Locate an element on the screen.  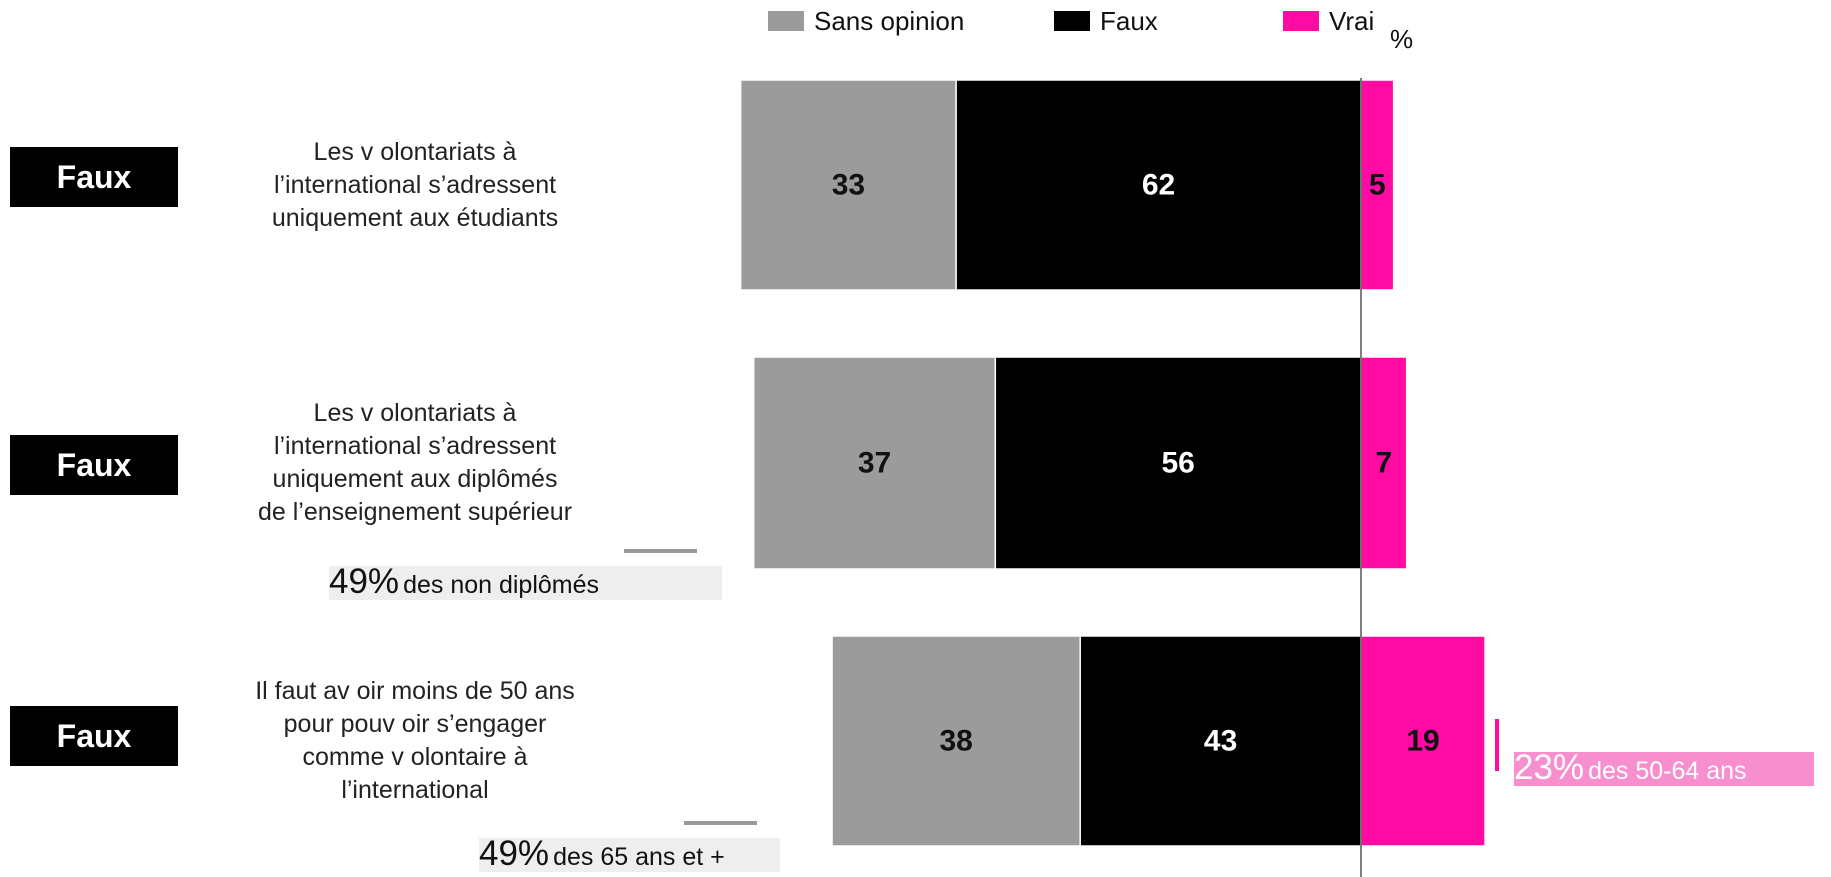
note-50-64-ans-text: des 50-64 ans is located at coordinates (1667, 771).